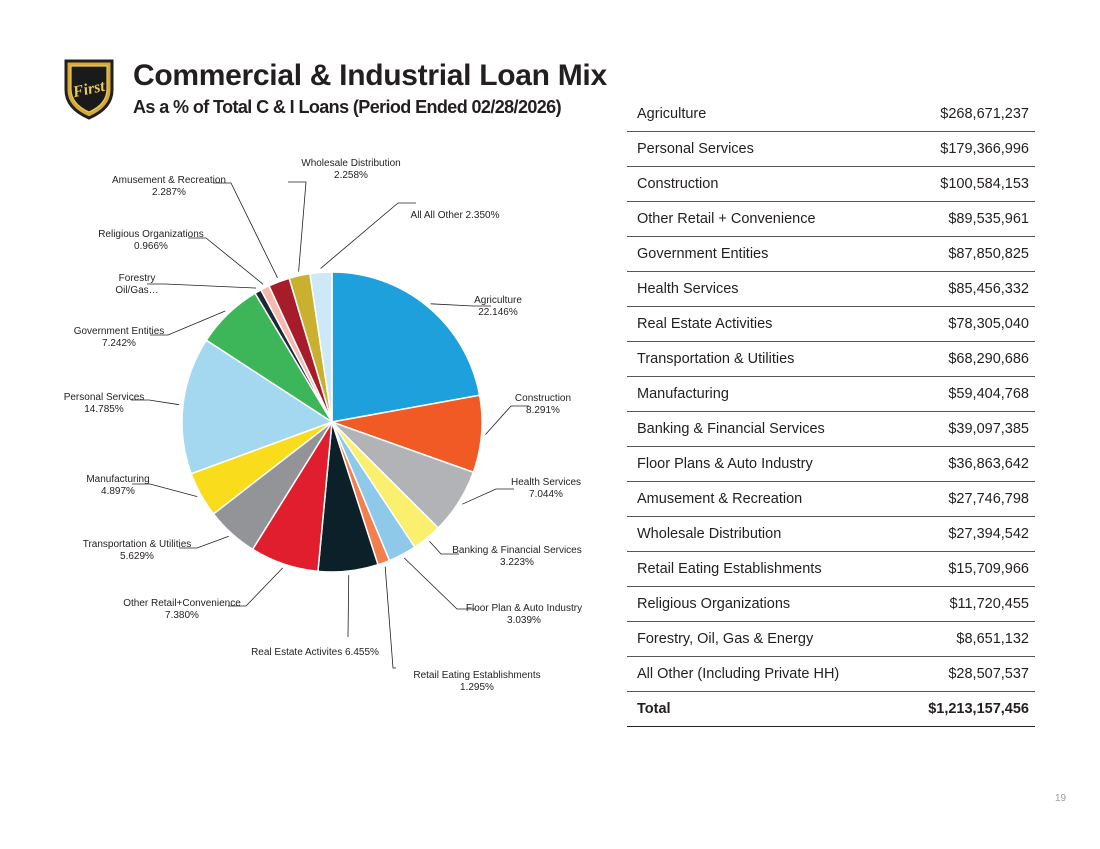 The width and height of the screenshot is (1100, 849). What do you see at coordinates (498, 300) in the screenshot?
I see `label-line: Agriculture` at bounding box center [498, 300].